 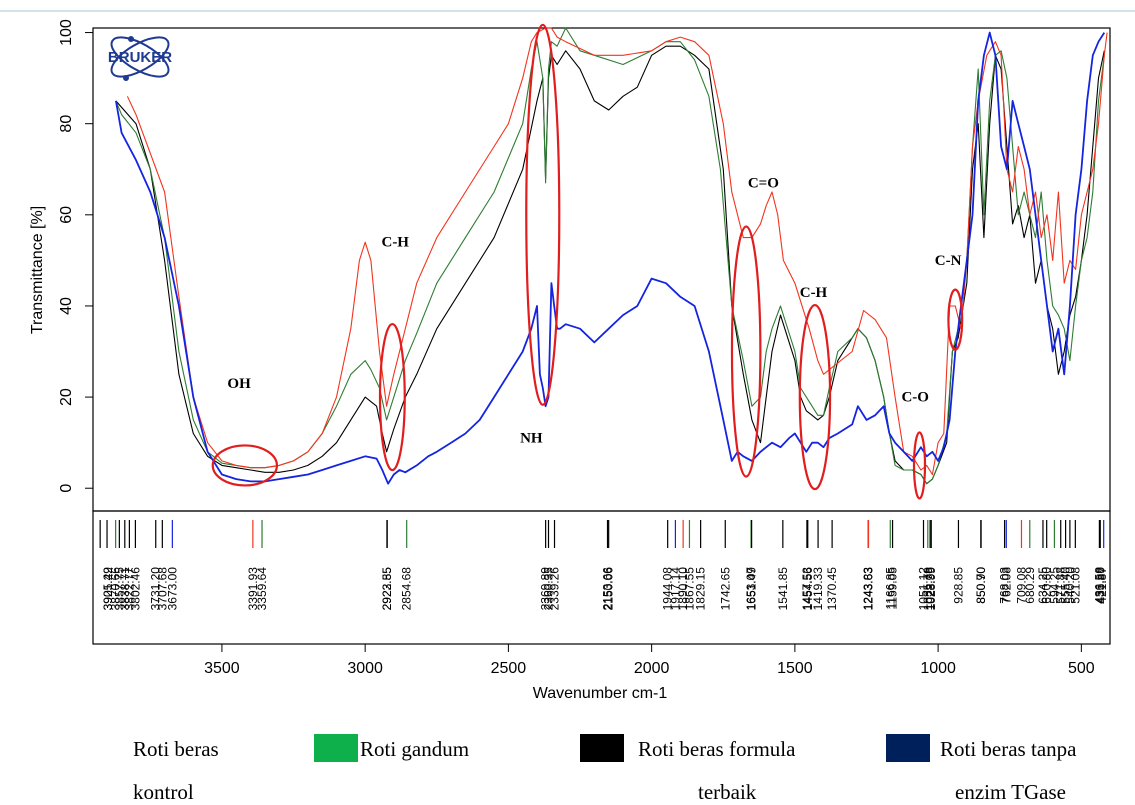 I want to click on peak-label: 2854.68, so click(x=407, y=589).